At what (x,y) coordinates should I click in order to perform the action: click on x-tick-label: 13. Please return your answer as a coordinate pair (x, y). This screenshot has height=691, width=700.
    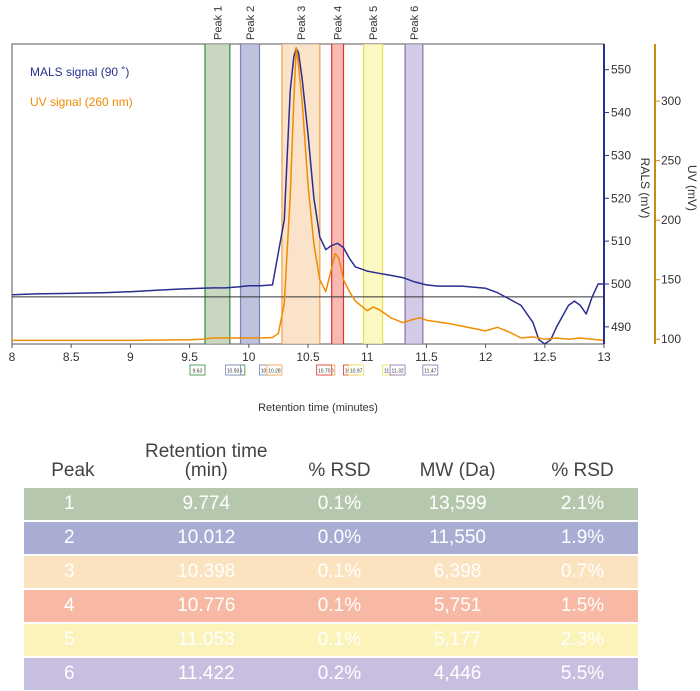
    Looking at the image, I should click on (604, 357).